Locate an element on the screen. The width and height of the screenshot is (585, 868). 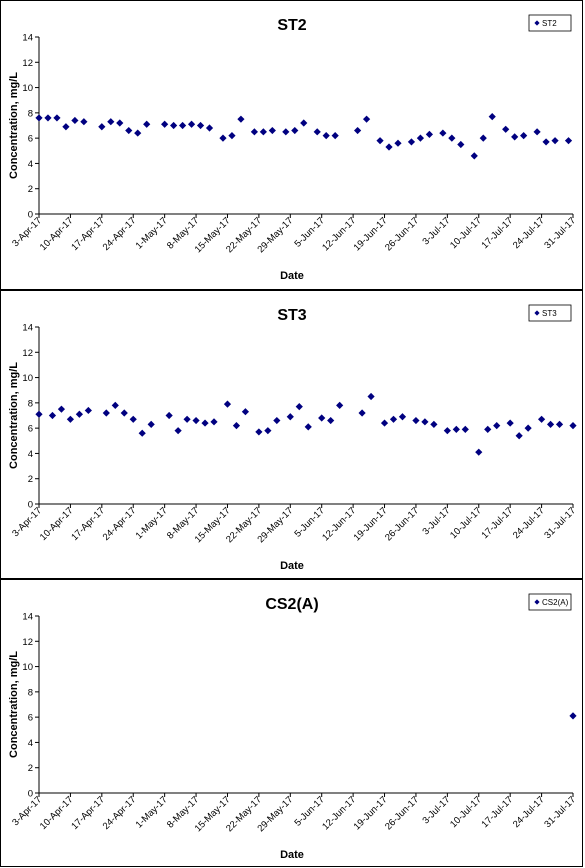
chart-title: ST3 is located at coordinates (291, 315).